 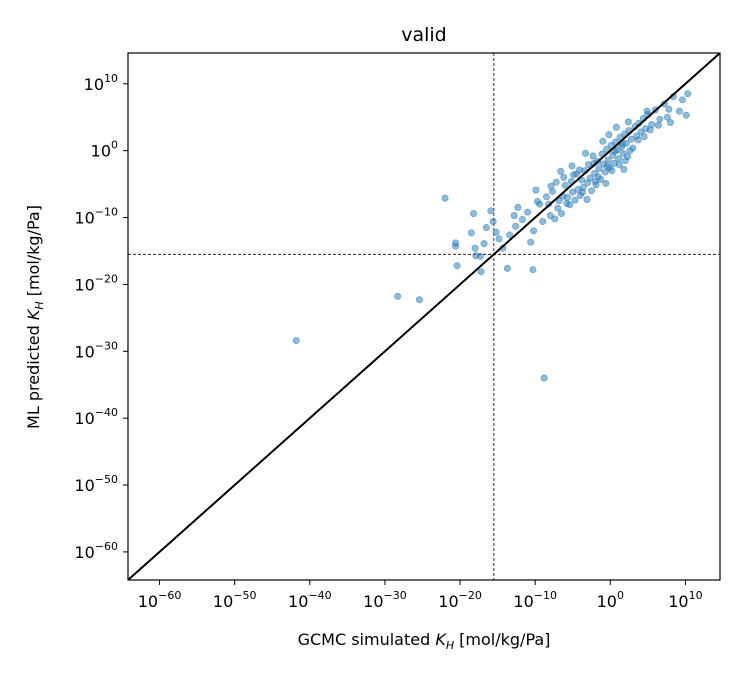 I want to click on y-tick-label--50: 10−50, so click(x=96, y=484).